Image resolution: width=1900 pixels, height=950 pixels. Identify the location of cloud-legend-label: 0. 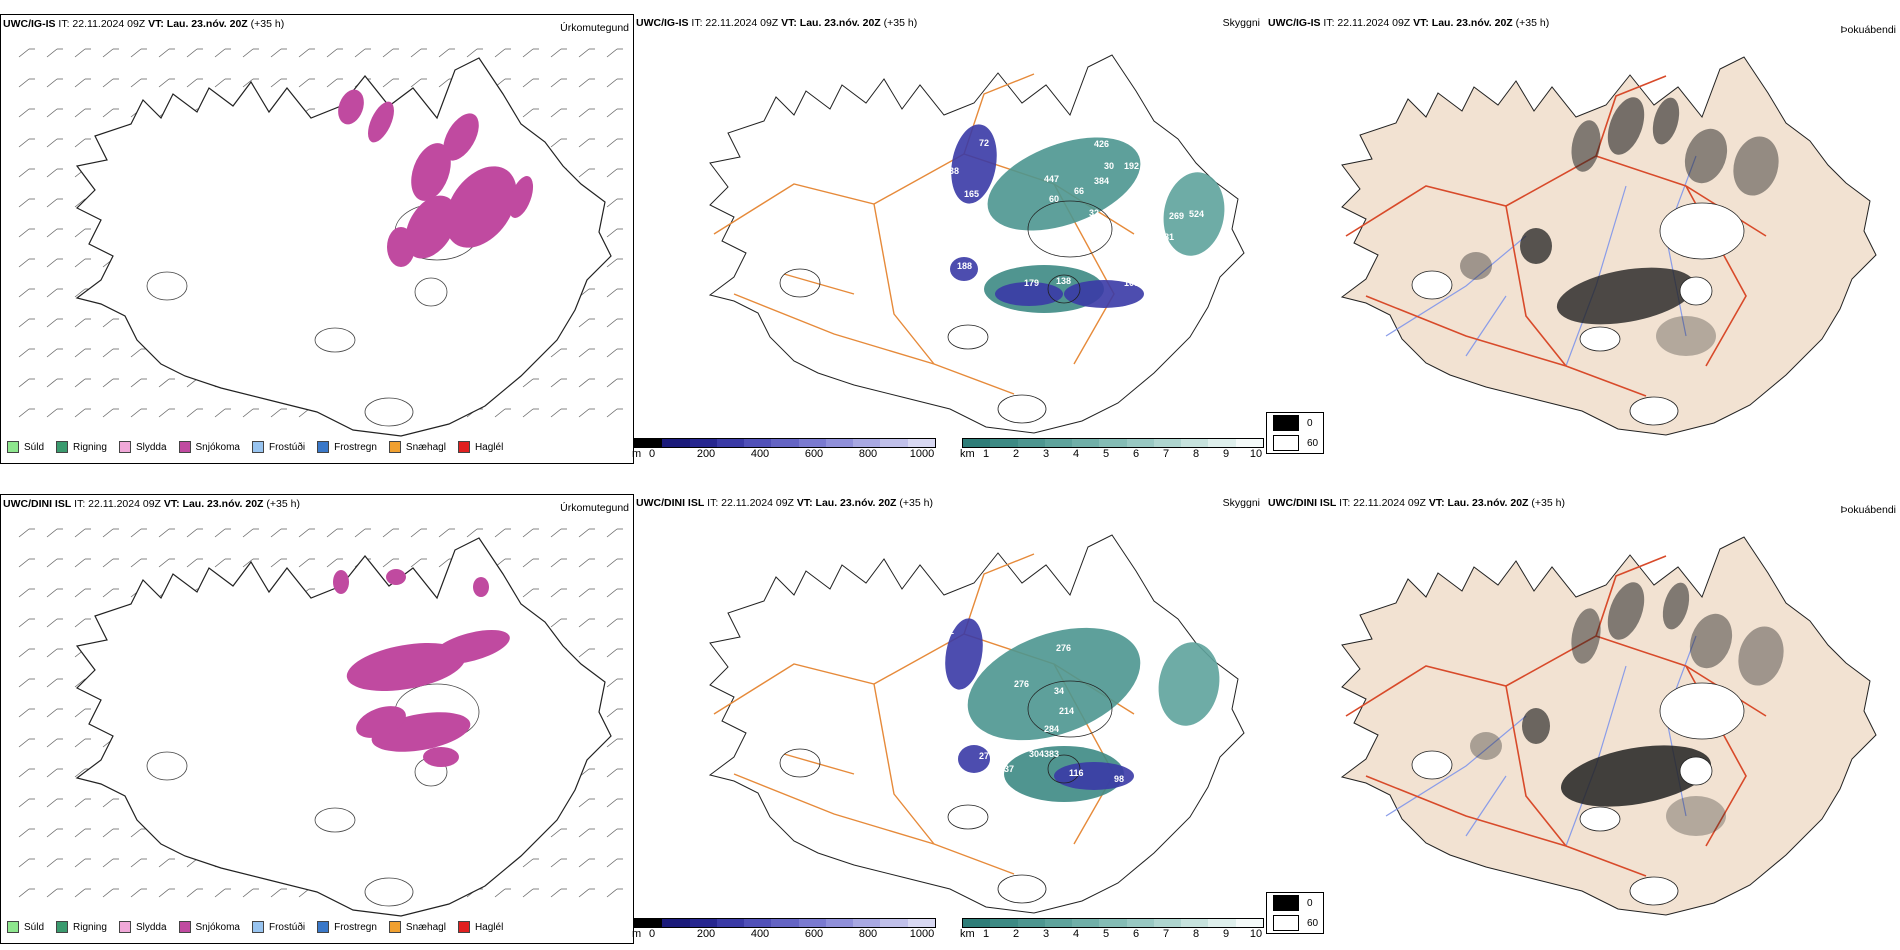
(1310, 903).